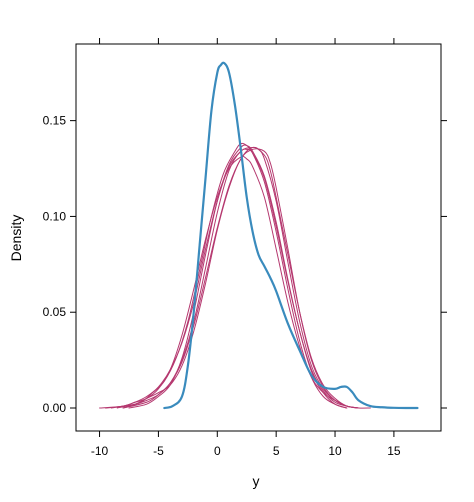 The height and width of the screenshot is (502, 474). I want to click on y-tick-label: 0.00, so click(55, 408).